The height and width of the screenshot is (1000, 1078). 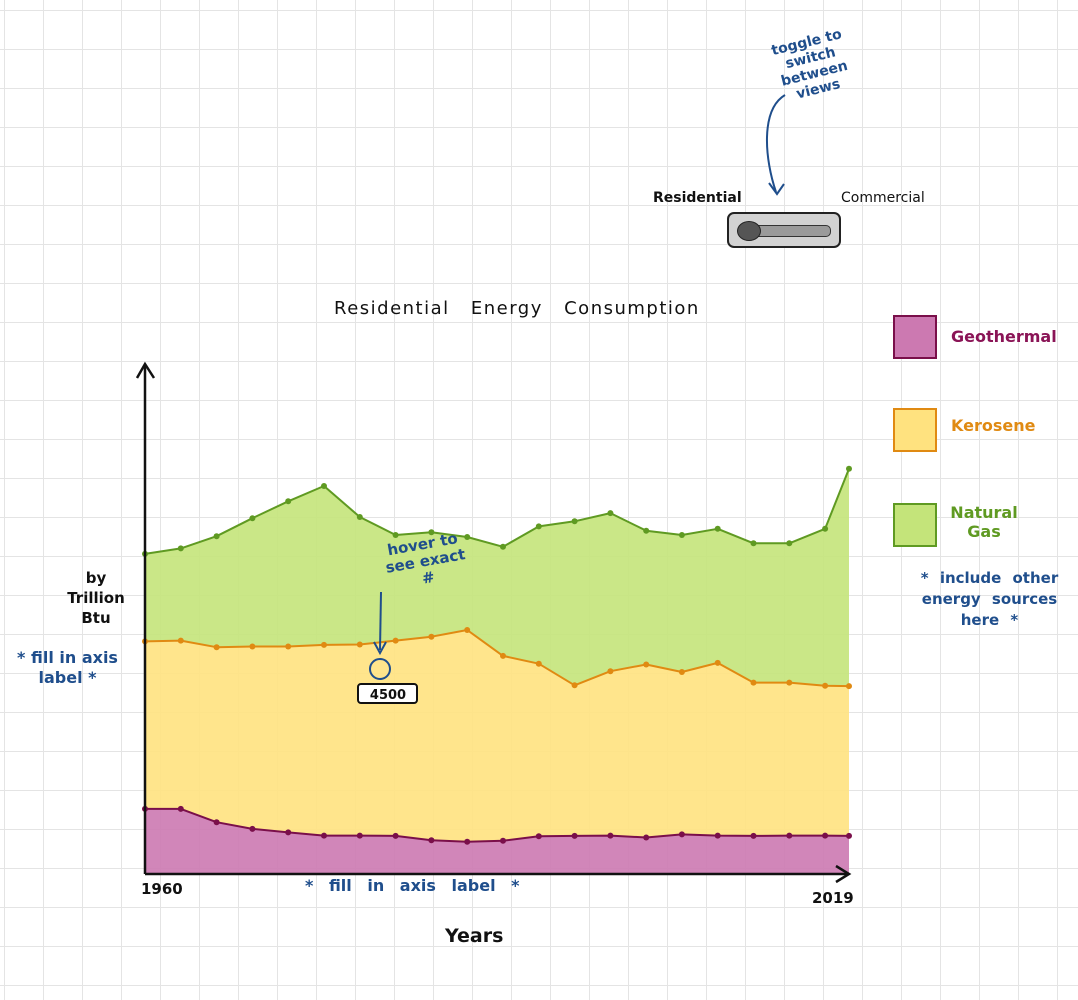 What do you see at coordinates (431, 840) in the screenshot?
I see `point-geothermal-1984` at bounding box center [431, 840].